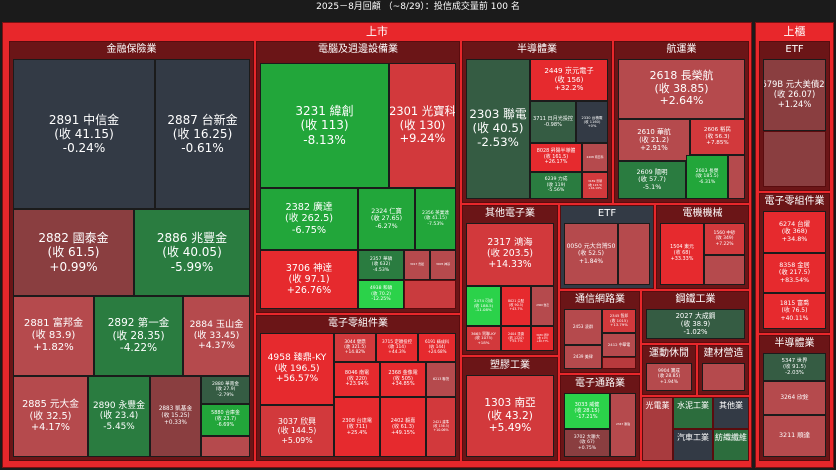 The height and width of the screenshot is (470, 836). What do you see at coordinates (681, 89) in the screenshot?
I see `stock-cell: 2618 長榮航 (收 38.85) +2.64%` at bounding box center [681, 89].